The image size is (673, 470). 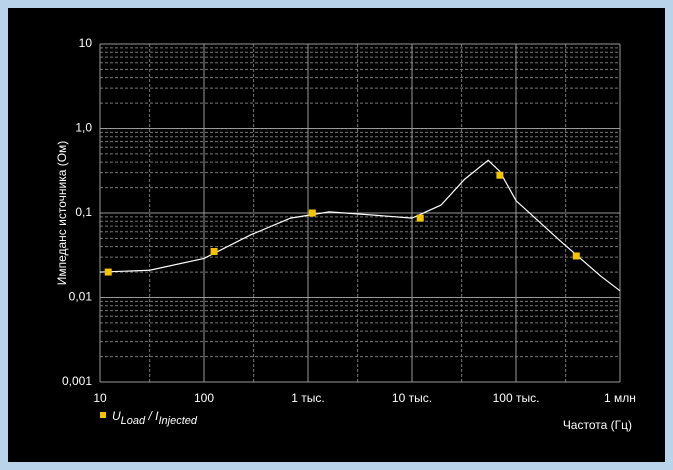 I want to click on y-tick-label: 0,1, so click(x=83, y=212).